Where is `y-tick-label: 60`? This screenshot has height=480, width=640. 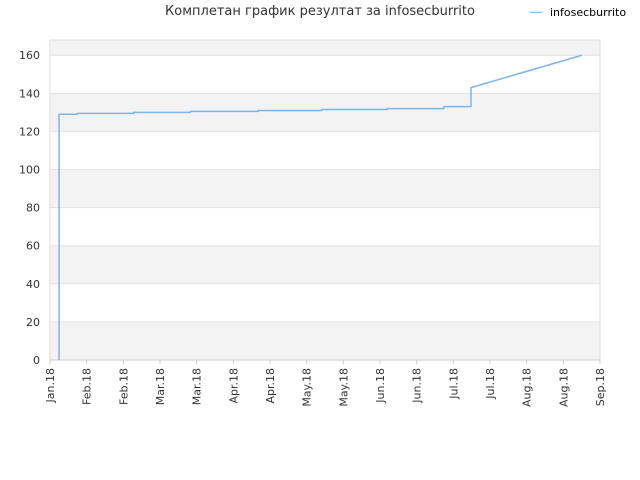 y-tick-label: 60 is located at coordinates (33, 246).